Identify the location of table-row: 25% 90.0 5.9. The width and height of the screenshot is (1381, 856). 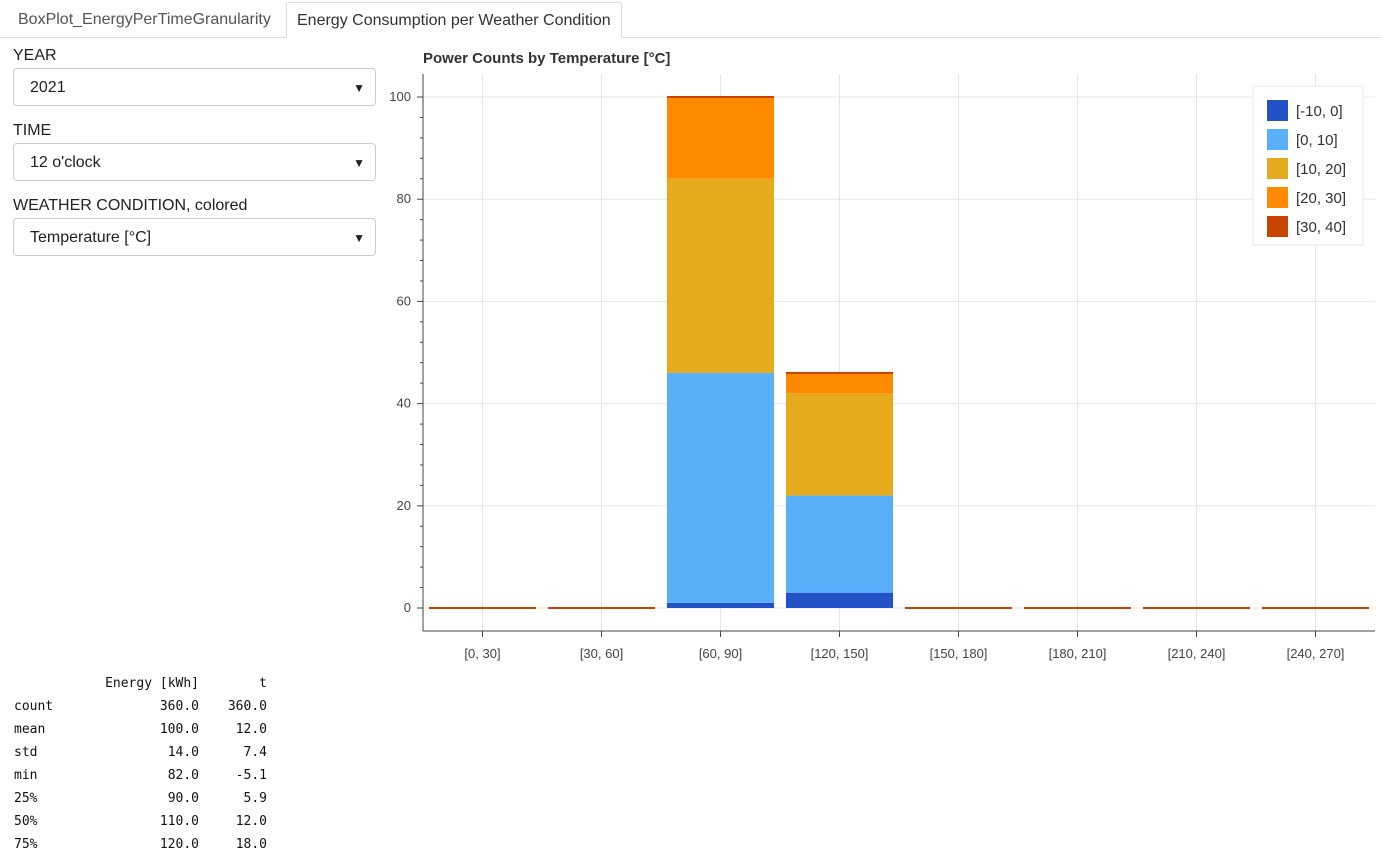
(140, 798).